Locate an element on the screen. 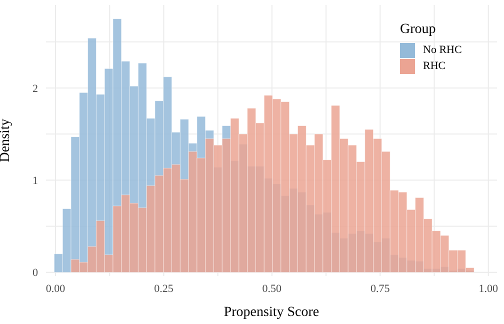  x-tick-label: 0.75 is located at coordinates (380, 288).